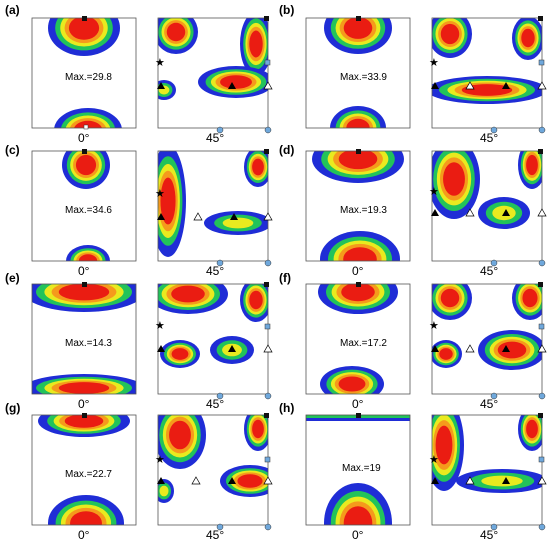  What do you see at coordinates (139, 74) in the screenshot?
I see `panel-a: (a) Max.=29.8 0° ★` at bounding box center [139, 74].